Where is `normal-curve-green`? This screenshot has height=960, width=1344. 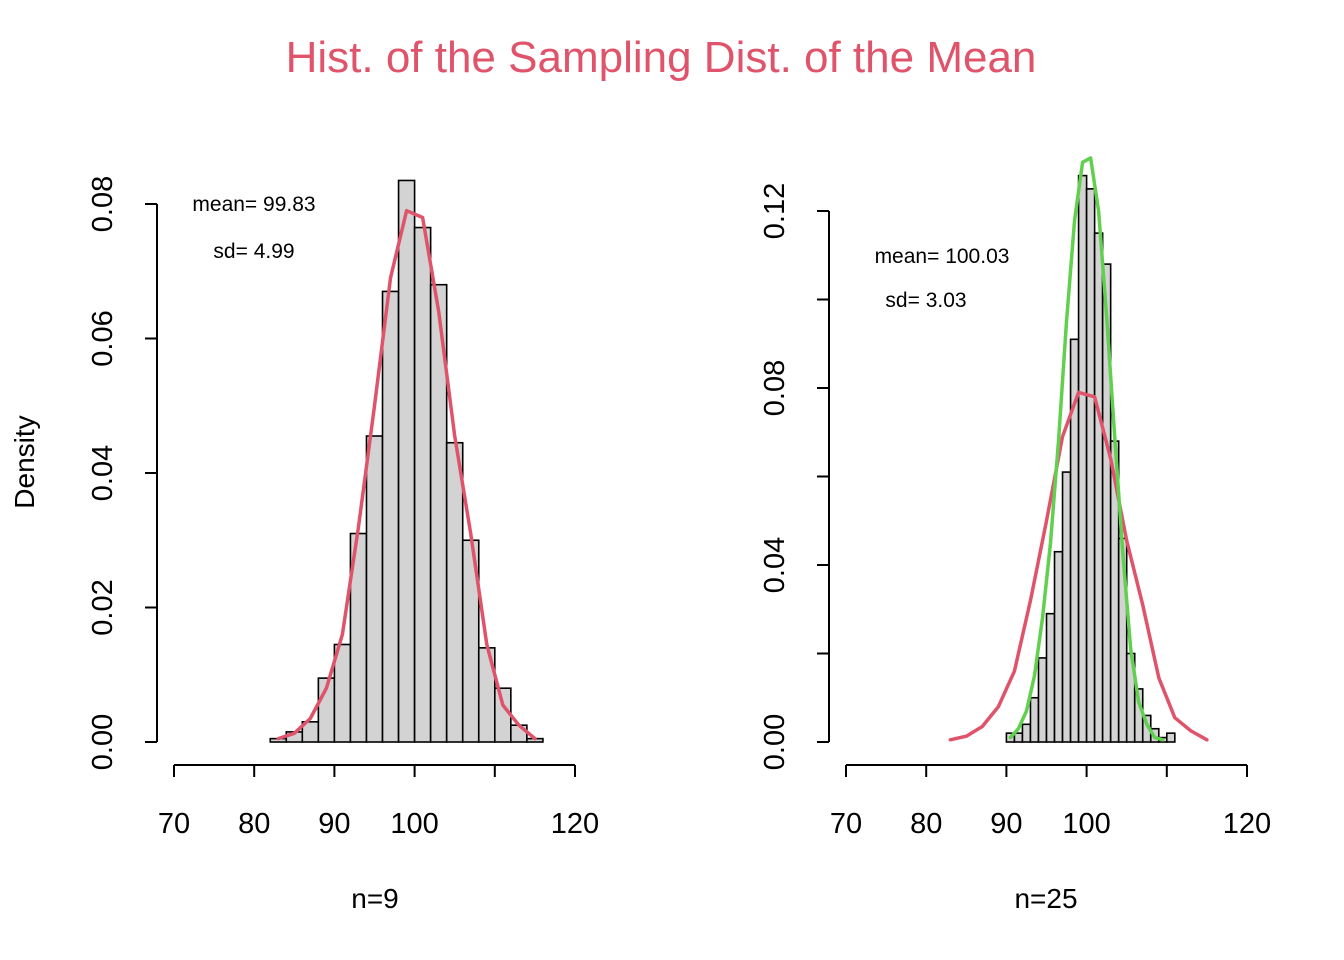
normal-curve-green is located at coordinates (1086, 449).